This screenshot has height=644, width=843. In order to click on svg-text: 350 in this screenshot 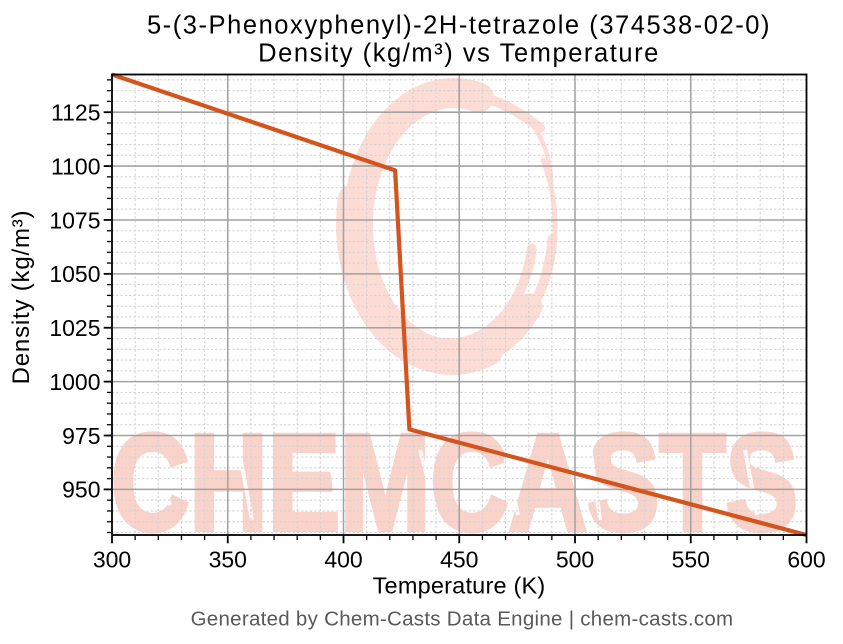, I will do `click(228, 560)`.